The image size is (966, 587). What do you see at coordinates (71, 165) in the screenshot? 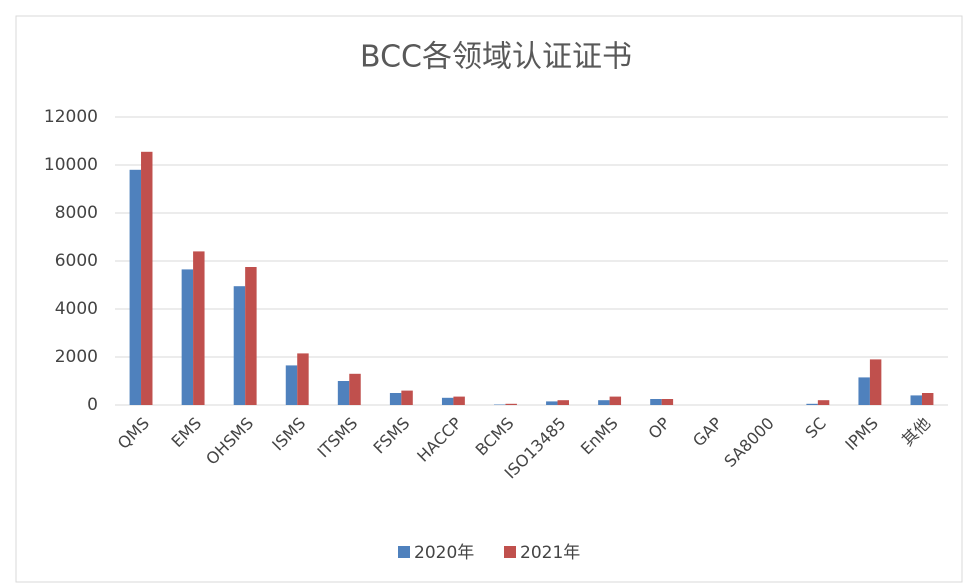
I see `y-tick-label: 10000` at bounding box center [71, 165].